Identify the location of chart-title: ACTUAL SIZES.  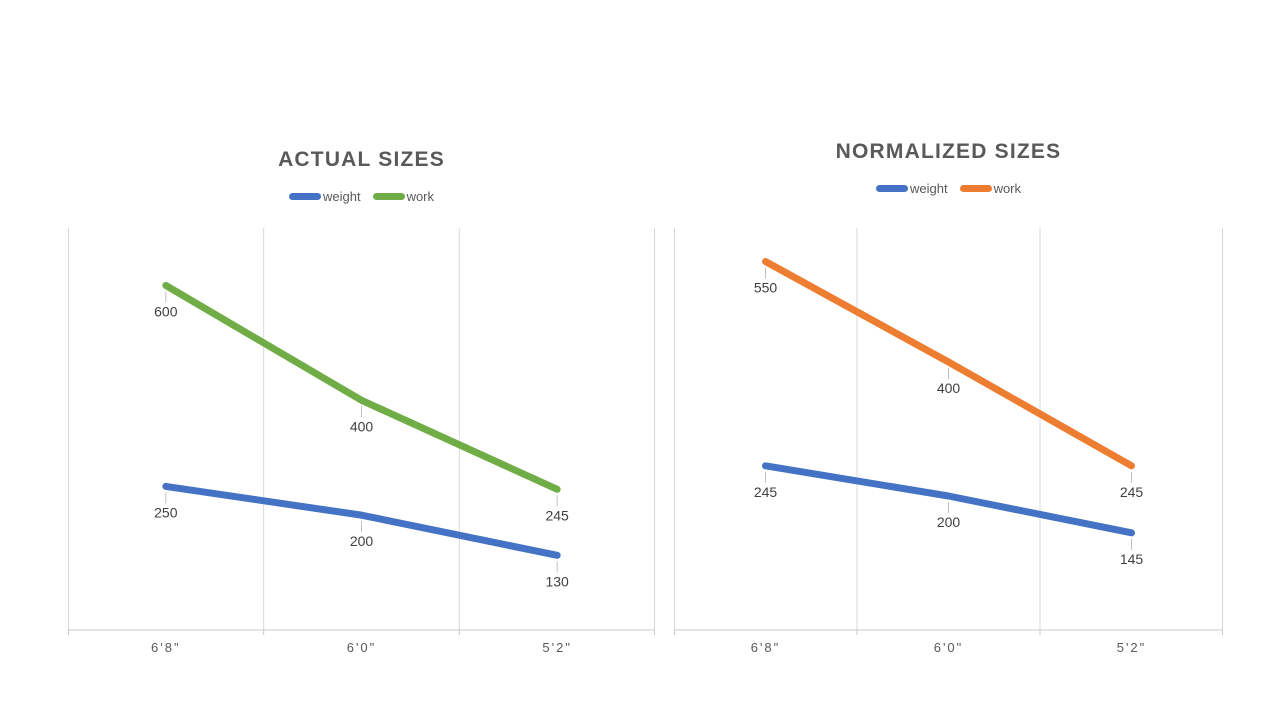
(361, 159).